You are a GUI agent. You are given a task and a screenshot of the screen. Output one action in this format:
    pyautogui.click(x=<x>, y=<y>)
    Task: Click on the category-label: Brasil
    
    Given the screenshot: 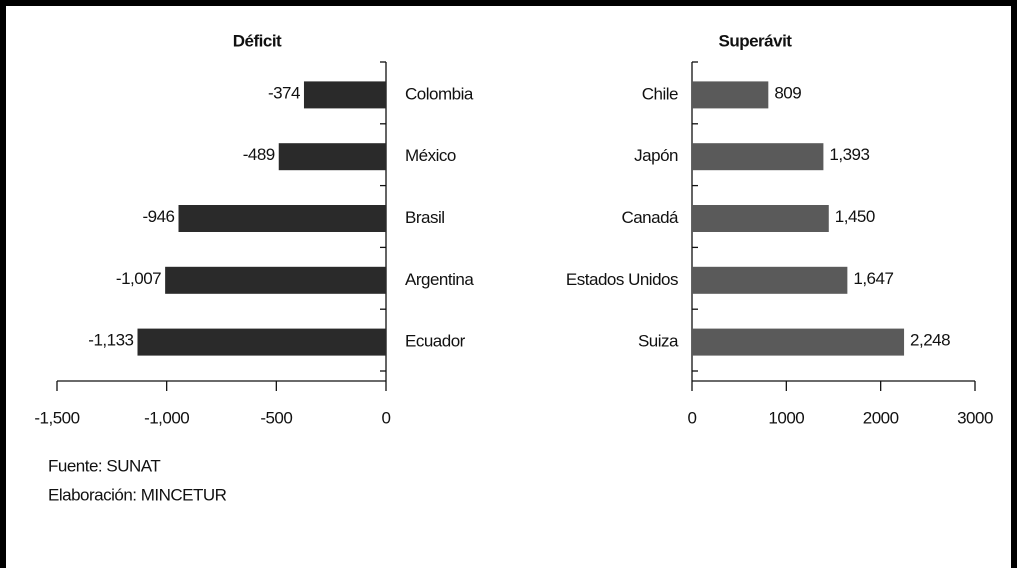 What is the action you would take?
    pyautogui.click(x=425, y=217)
    